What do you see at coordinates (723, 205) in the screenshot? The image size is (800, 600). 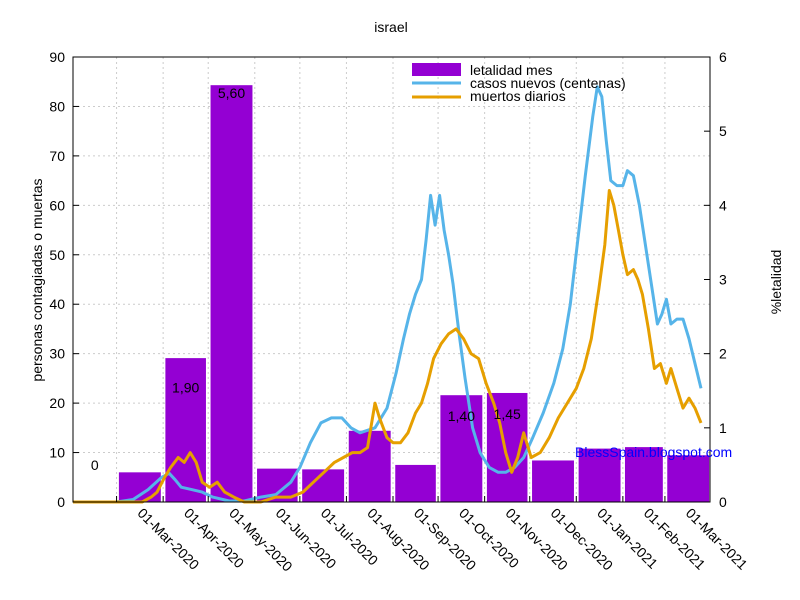 I see `y-right-tick-label: 4` at bounding box center [723, 205].